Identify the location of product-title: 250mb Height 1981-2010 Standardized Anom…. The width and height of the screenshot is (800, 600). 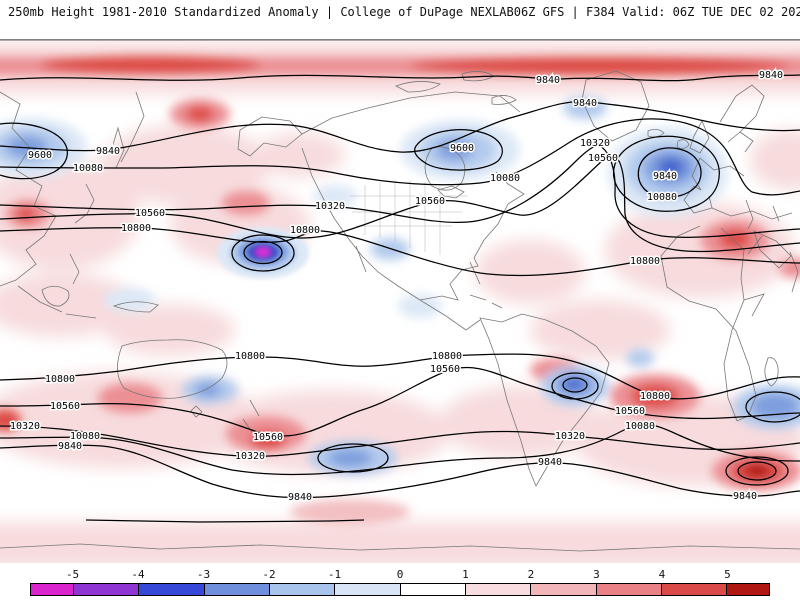
(261, 12).